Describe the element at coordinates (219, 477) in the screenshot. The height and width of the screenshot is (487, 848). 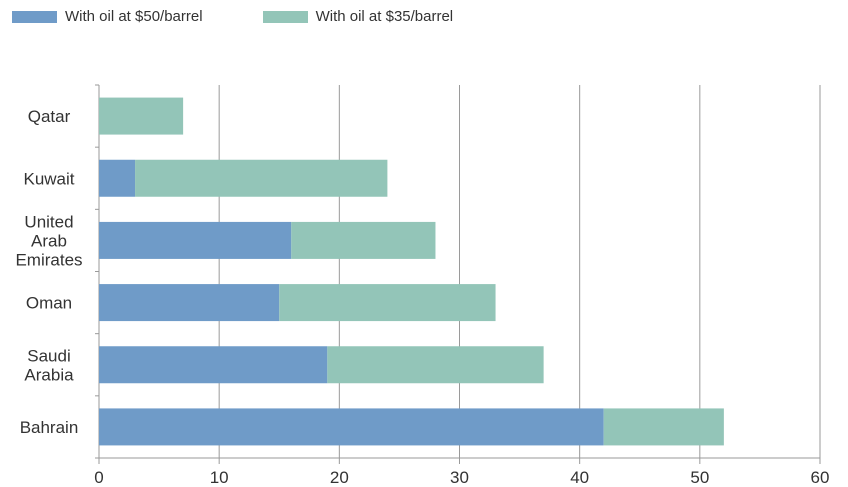
I see `x-tick-label: 10` at that location.